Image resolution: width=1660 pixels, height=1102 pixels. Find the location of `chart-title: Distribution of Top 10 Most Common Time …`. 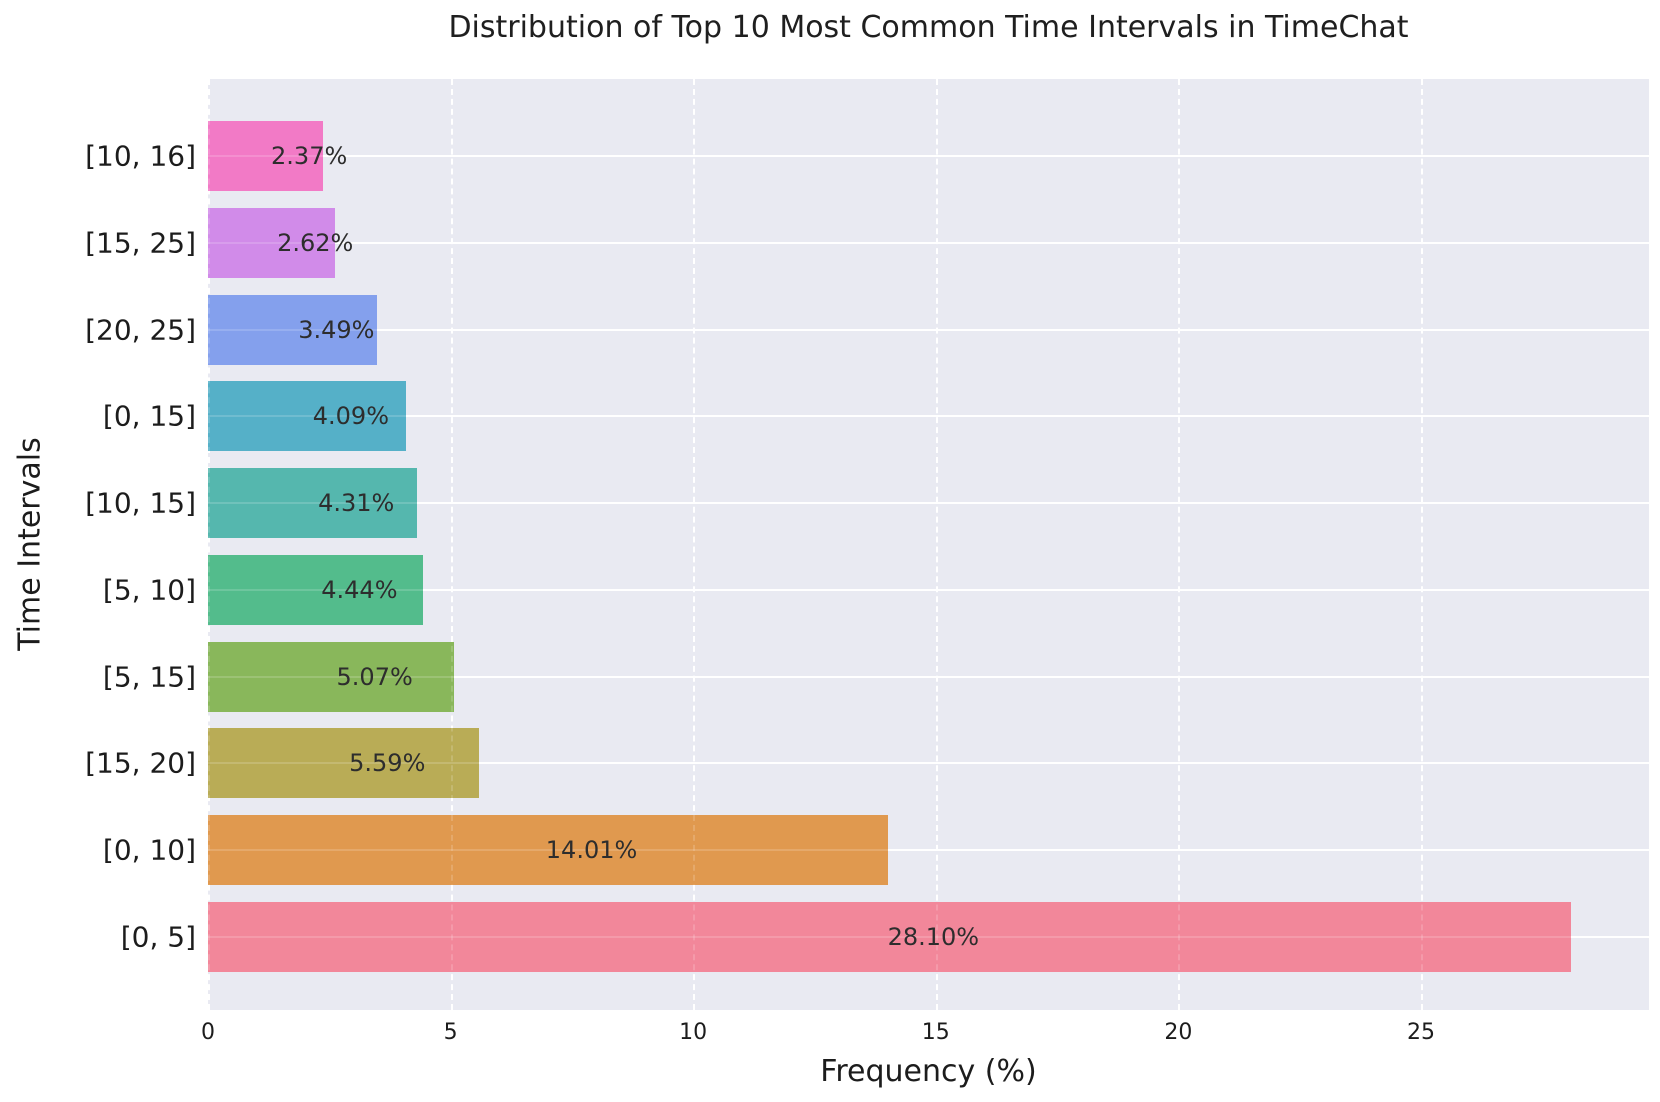

chart-title: Distribution of Top 10 Most Common Time … is located at coordinates (928, 27).